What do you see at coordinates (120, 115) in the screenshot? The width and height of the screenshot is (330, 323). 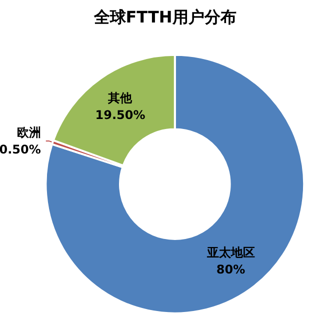 I see `data-label: 19.50%` at bounding box center [120, 115].